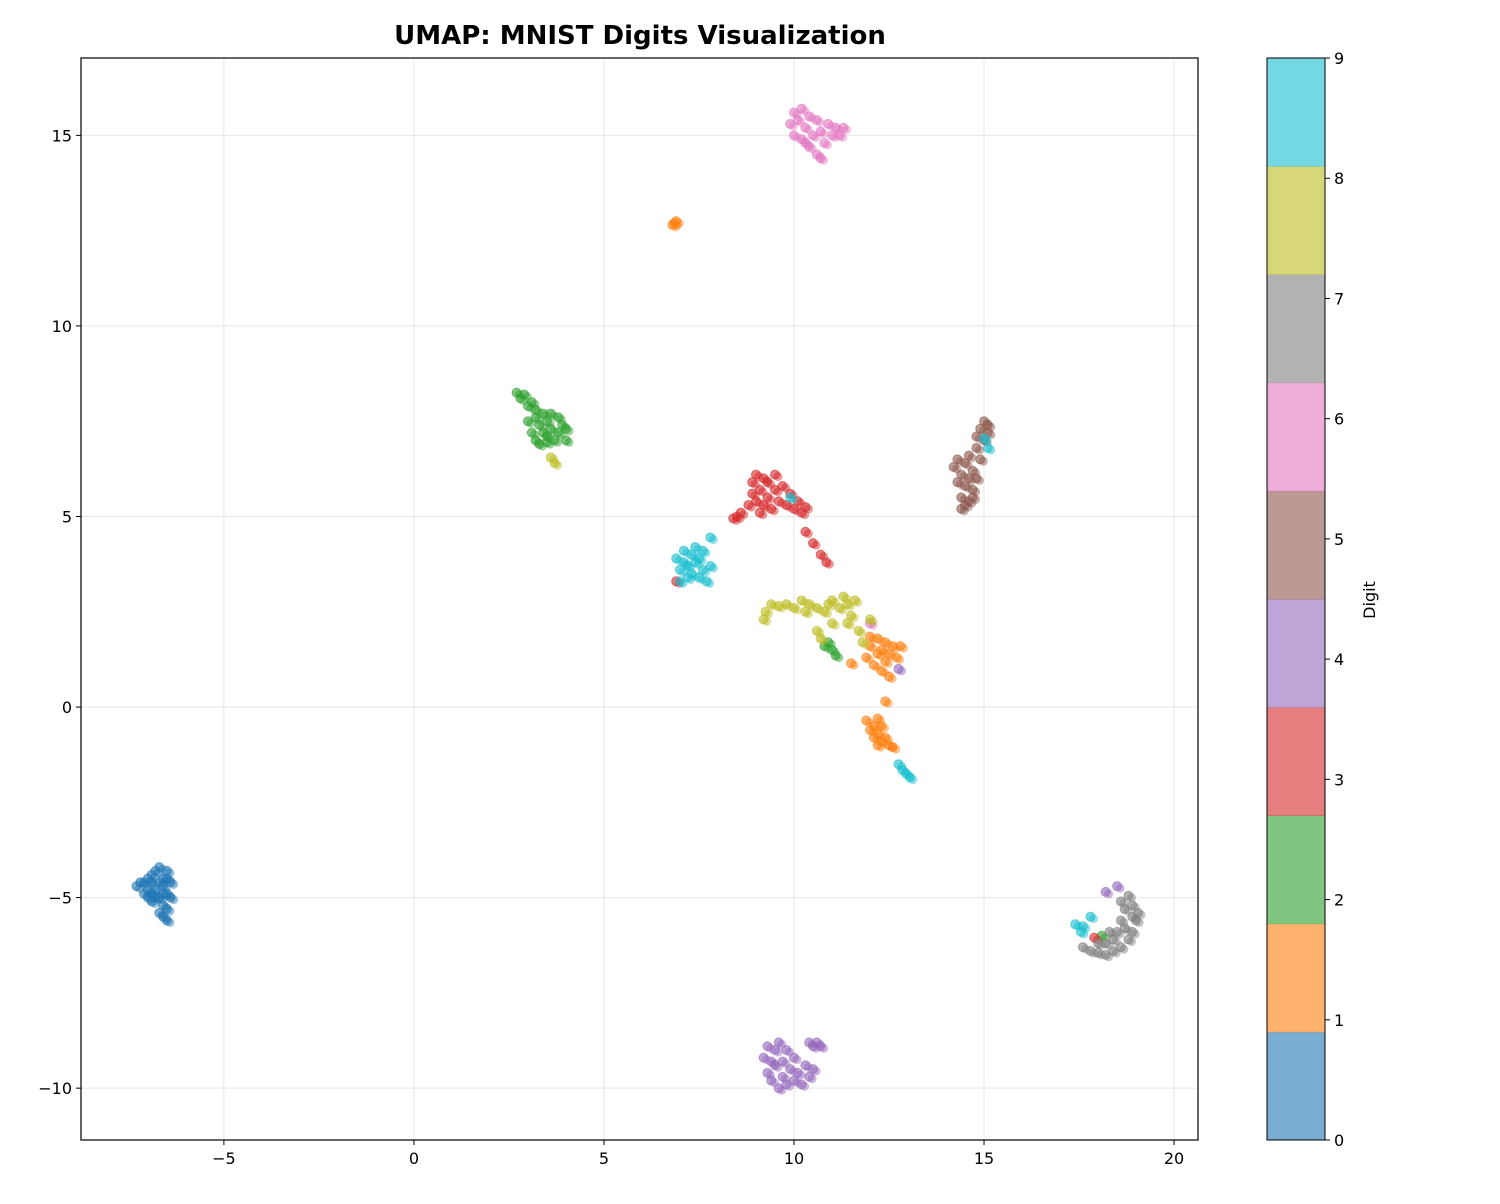 This screenshot has width=1500, height=1204. Describe the element at coordinates (1339, 900) in the screenshot. I see `colorbar-tick-label: 2` at that location.